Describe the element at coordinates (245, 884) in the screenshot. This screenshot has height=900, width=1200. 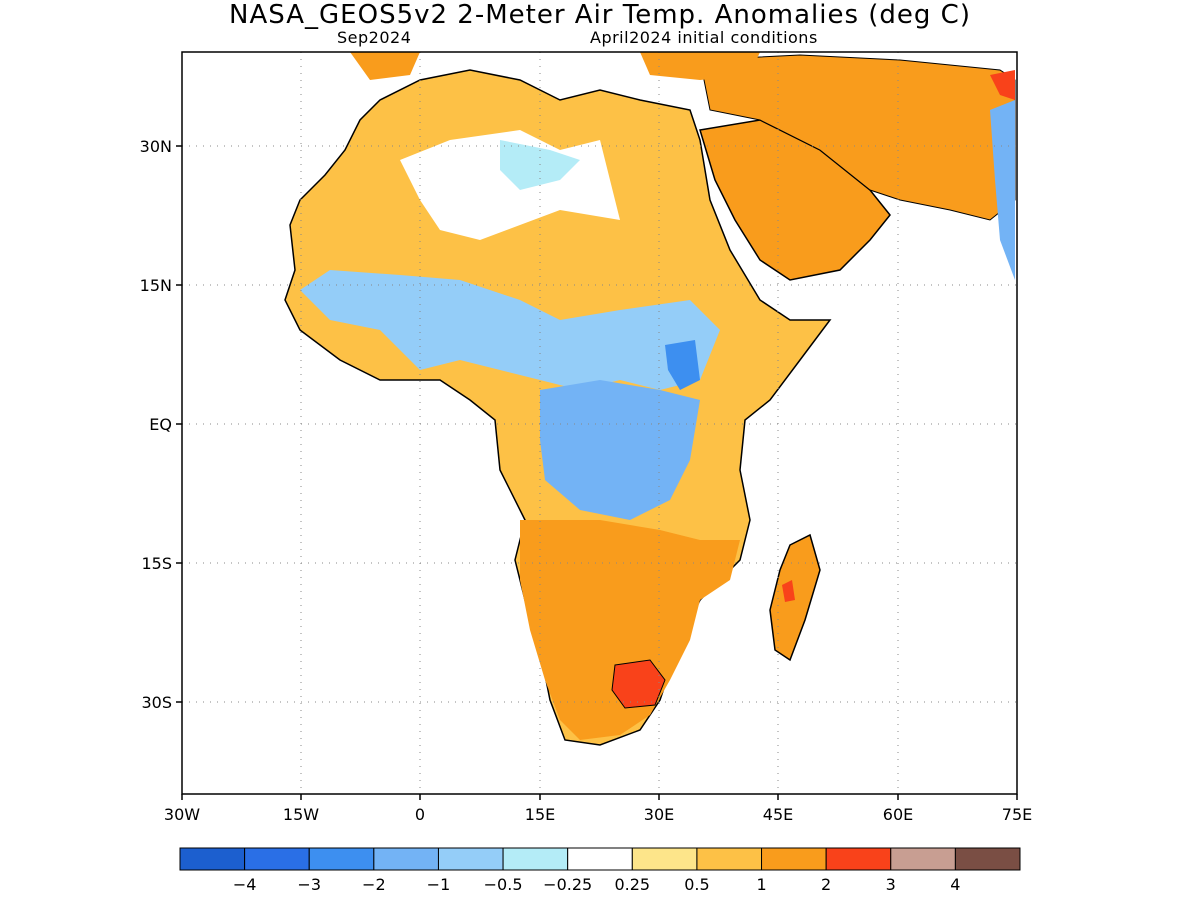
I see `colorbar-tick-label: −4` at that location.